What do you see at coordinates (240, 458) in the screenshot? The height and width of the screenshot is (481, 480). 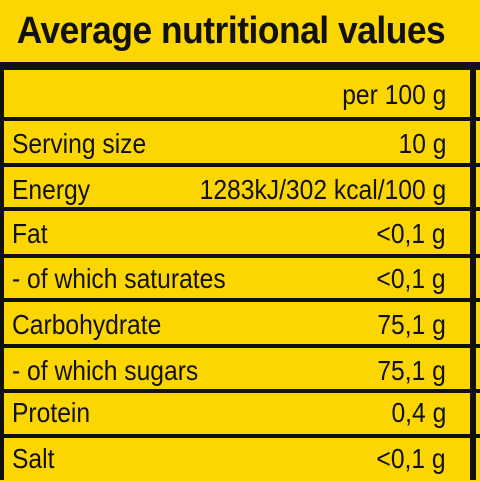 I see `table-row-salt: Salt <0,1 g` at bounding box center [240, 458].